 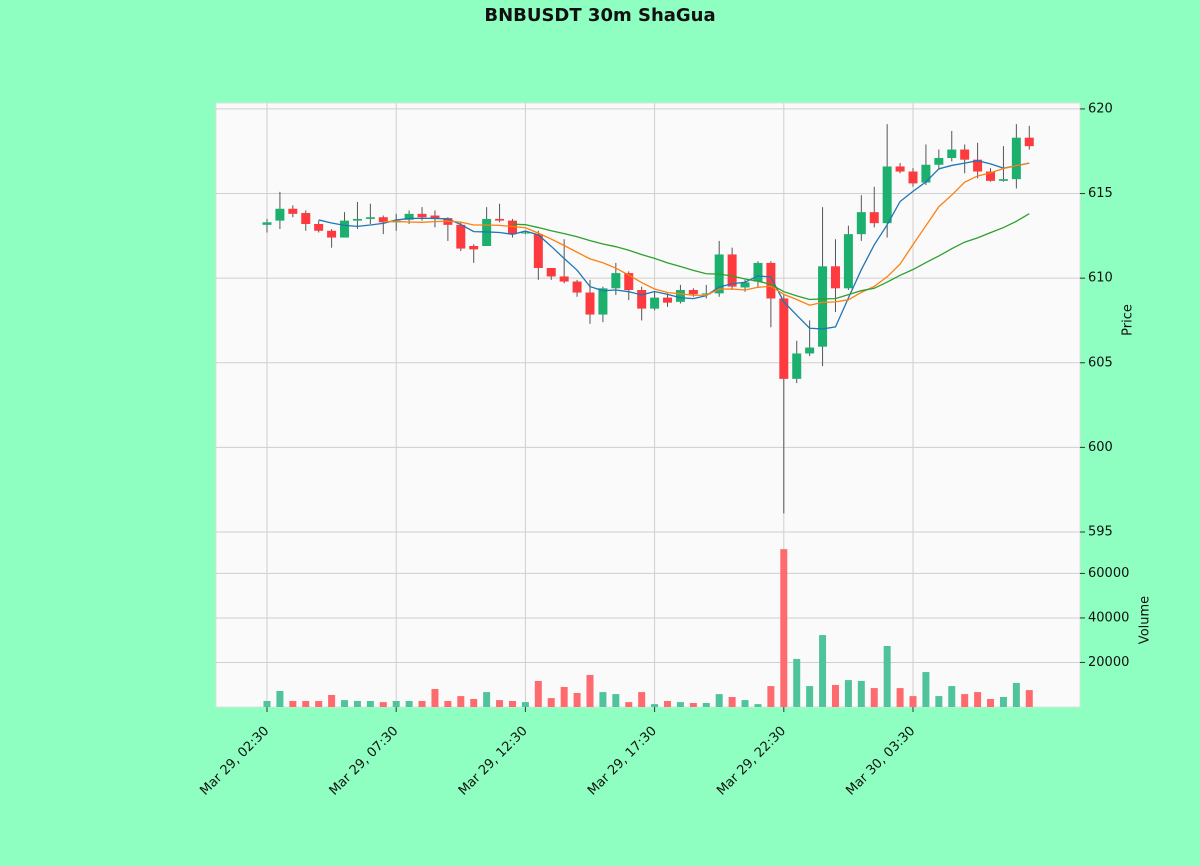 I want to click on chart-title: BNBUSDT 30m ShaGua, so click(x=599, y=15).